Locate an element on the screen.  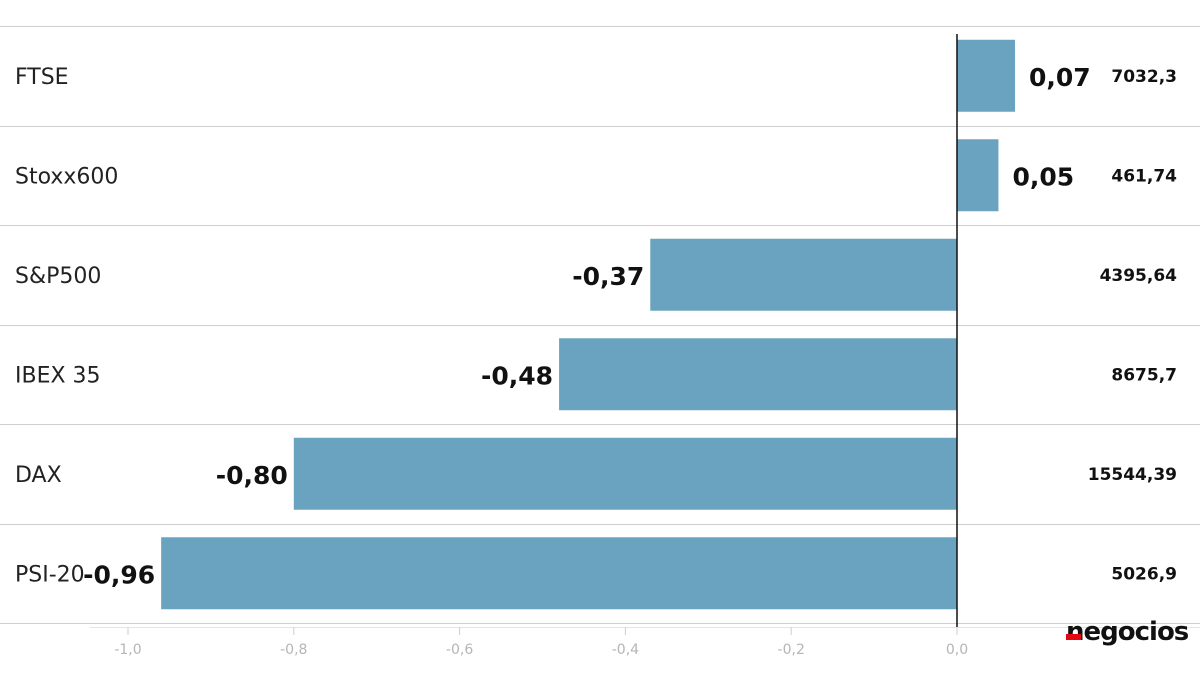
index-level-labels: 7032,3 461,74 4395,64 8675,7 15544,39 5026,9 is located at coordinates (1132, 326).